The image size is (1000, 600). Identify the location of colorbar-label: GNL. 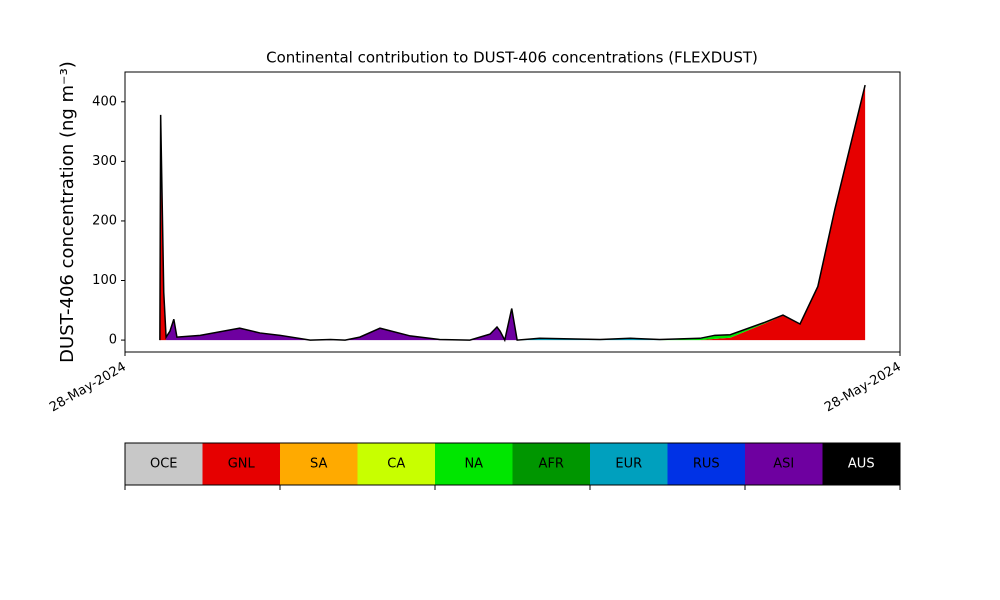
(242, 464).